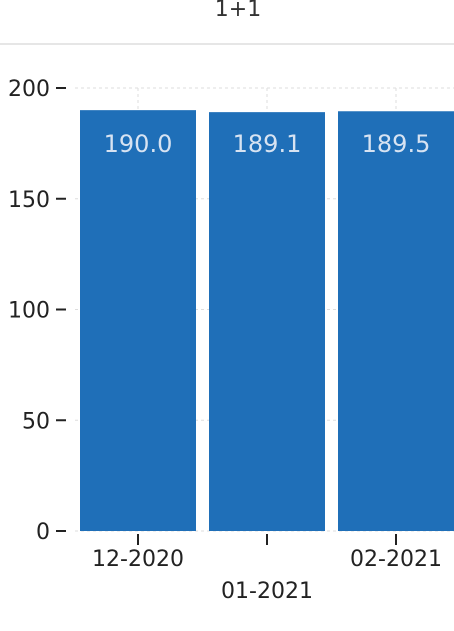 This screenshot has width=454, height=631. What do you see at coordinates (138, 144) in the screenshot?
I see `data-label: 190.0` at bounding box center [138, 144].